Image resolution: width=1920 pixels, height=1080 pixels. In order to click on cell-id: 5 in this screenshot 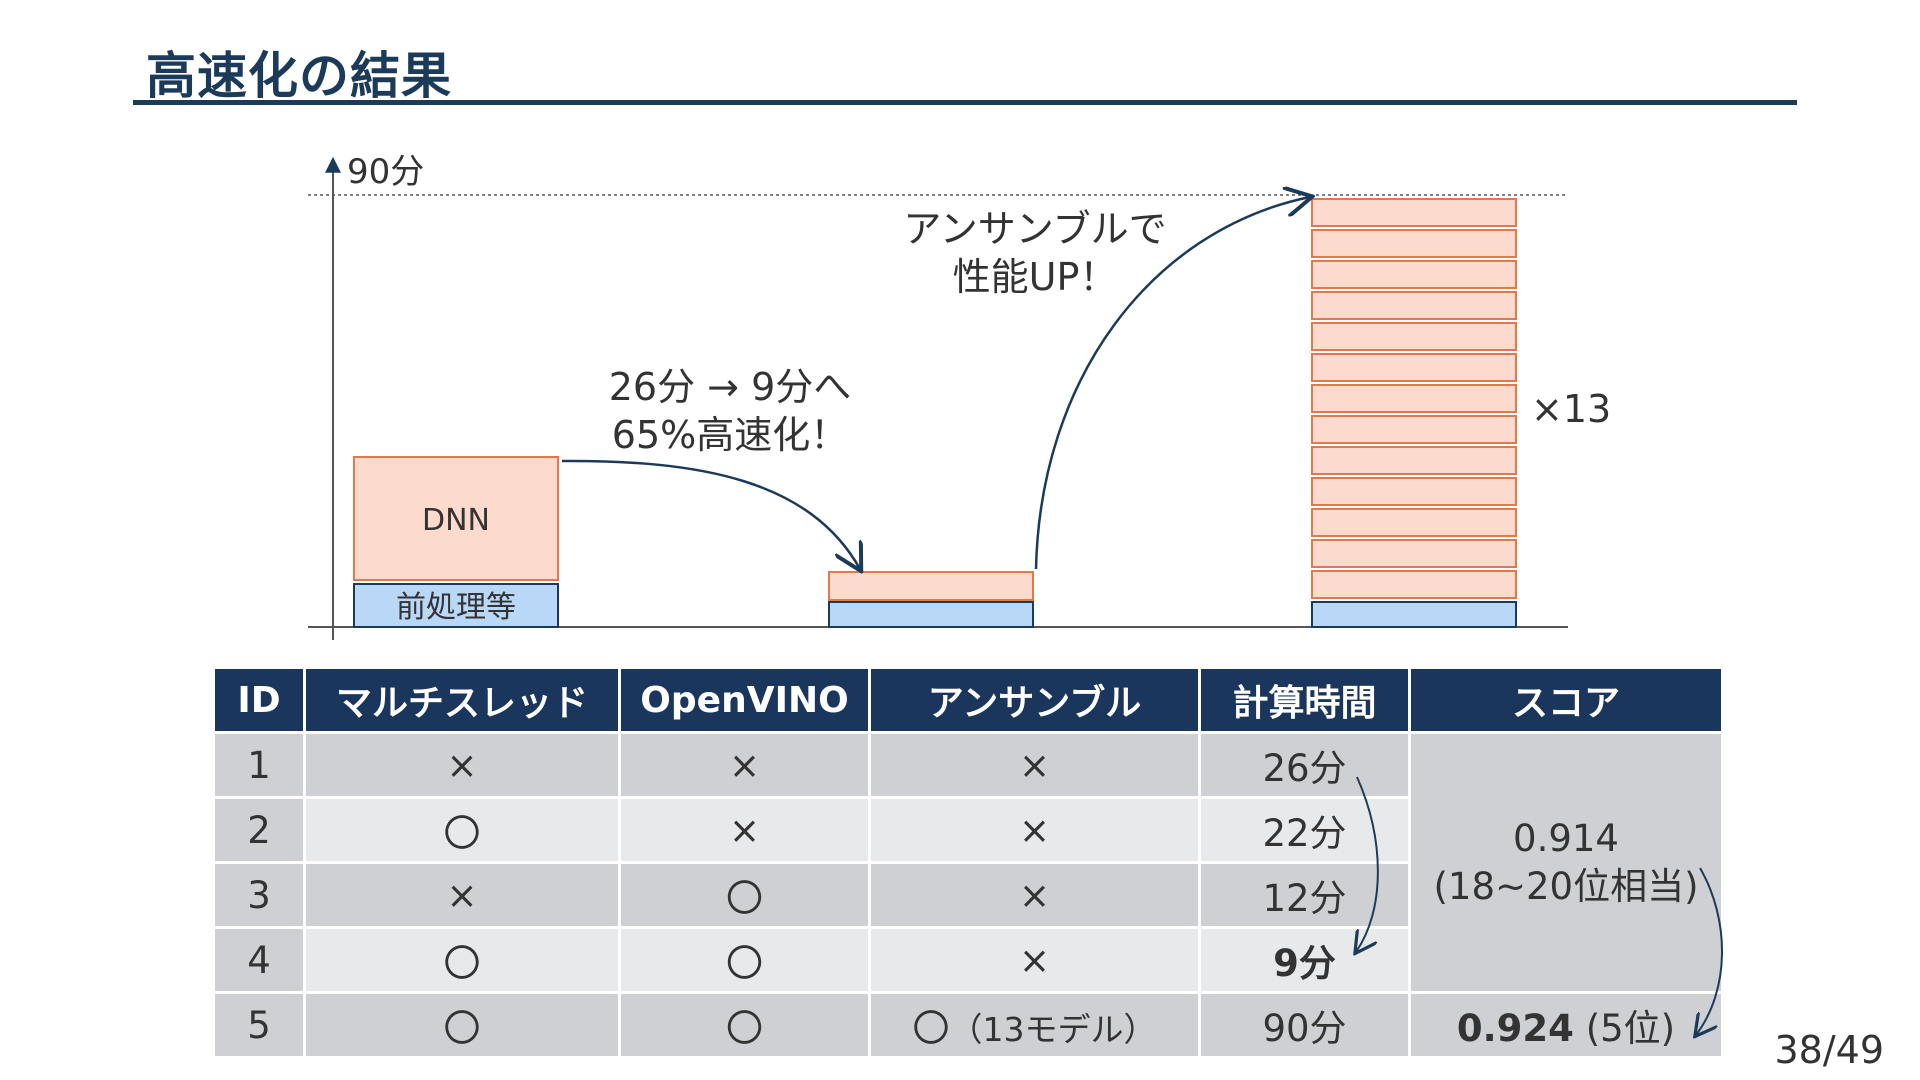, I will do `click(259, 1025)`.